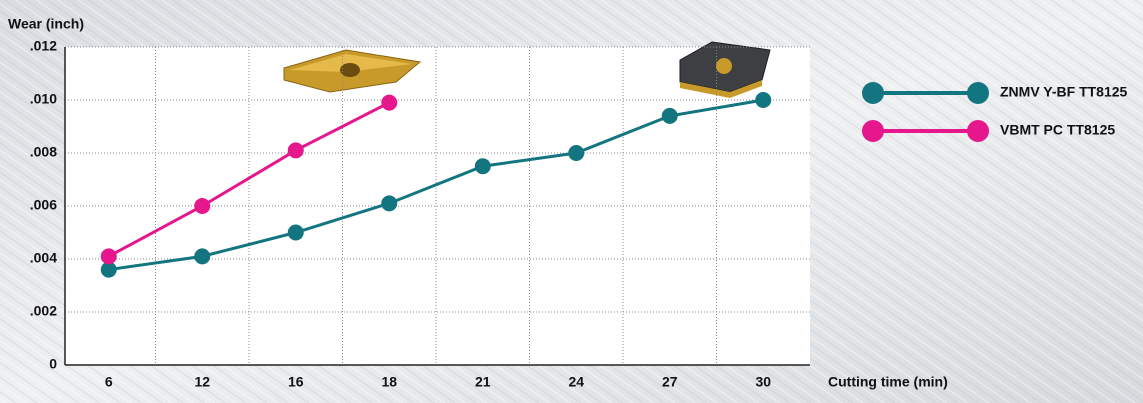 This screenshot has height=403, width=1143. What do you see at coordinates (46, 24) in the screenshot?
I see `y-axis-label: Wear (inch)` at bounding box center [46, 24].